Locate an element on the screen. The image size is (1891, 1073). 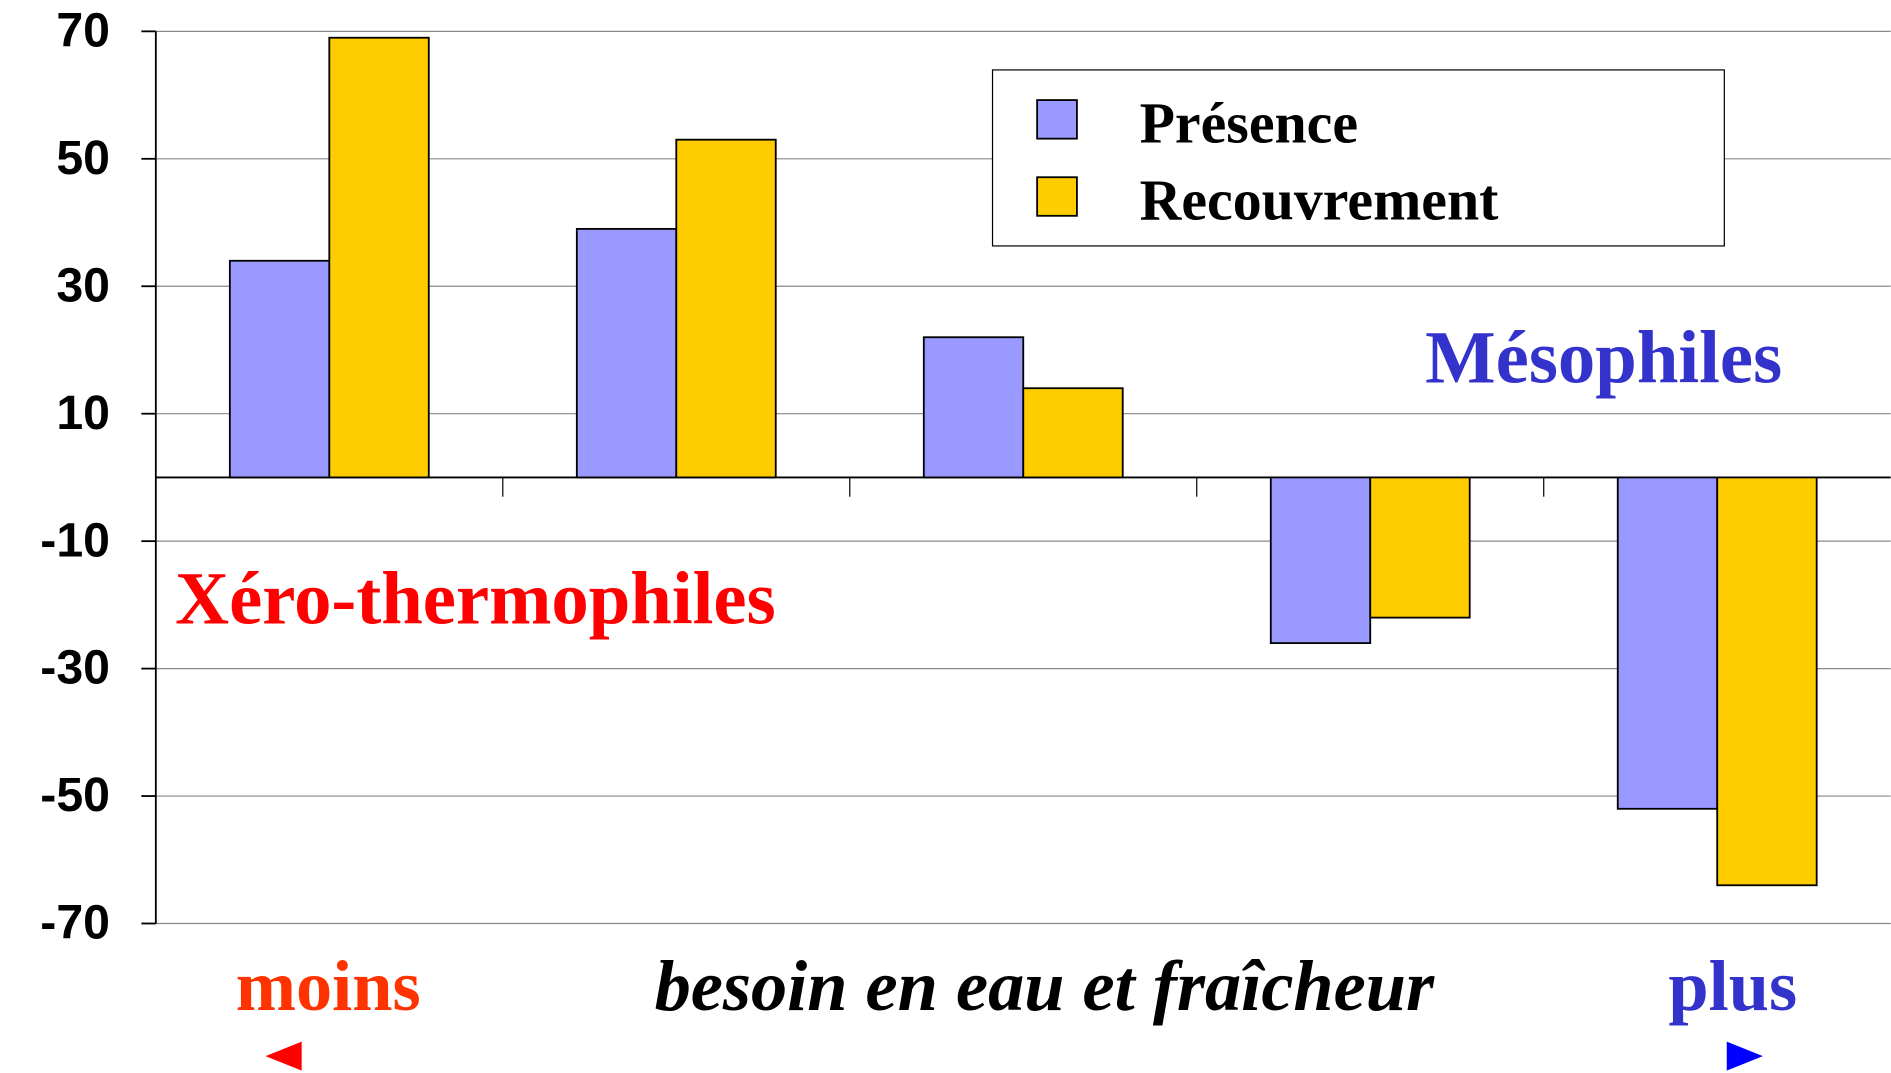
y-tick-label: 30 is located at coordinates (83, 285).